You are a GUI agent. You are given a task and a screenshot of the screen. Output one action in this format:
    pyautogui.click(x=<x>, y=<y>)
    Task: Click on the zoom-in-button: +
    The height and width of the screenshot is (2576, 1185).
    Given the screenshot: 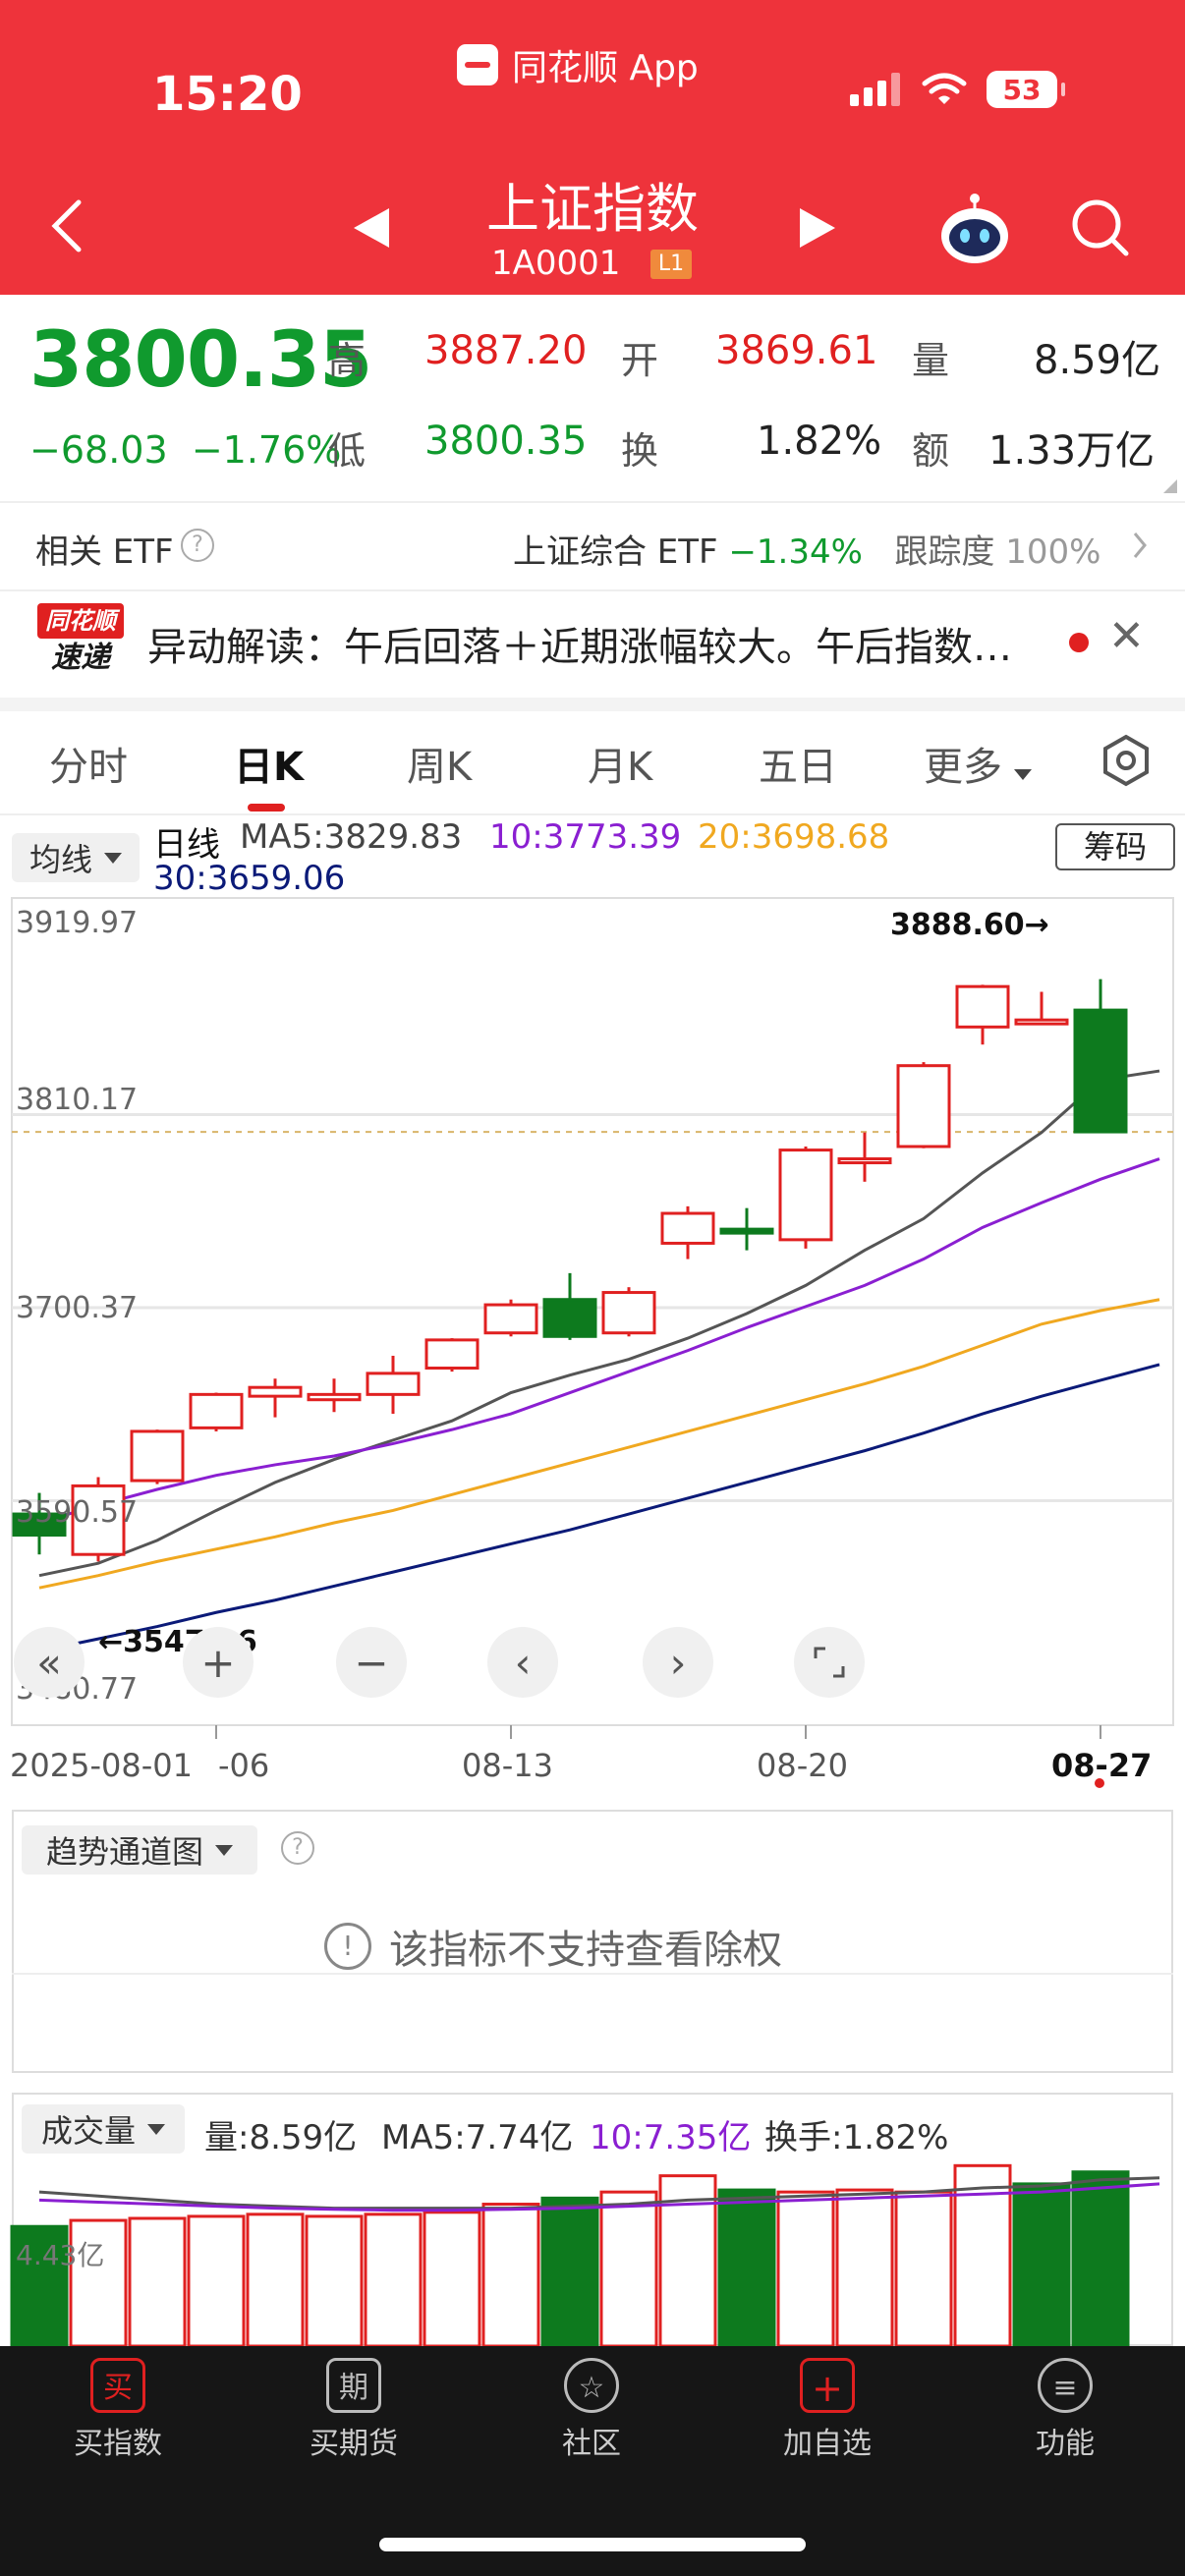 What is the action you would take?
    pyautogui.click(x=219, y=1662)
    